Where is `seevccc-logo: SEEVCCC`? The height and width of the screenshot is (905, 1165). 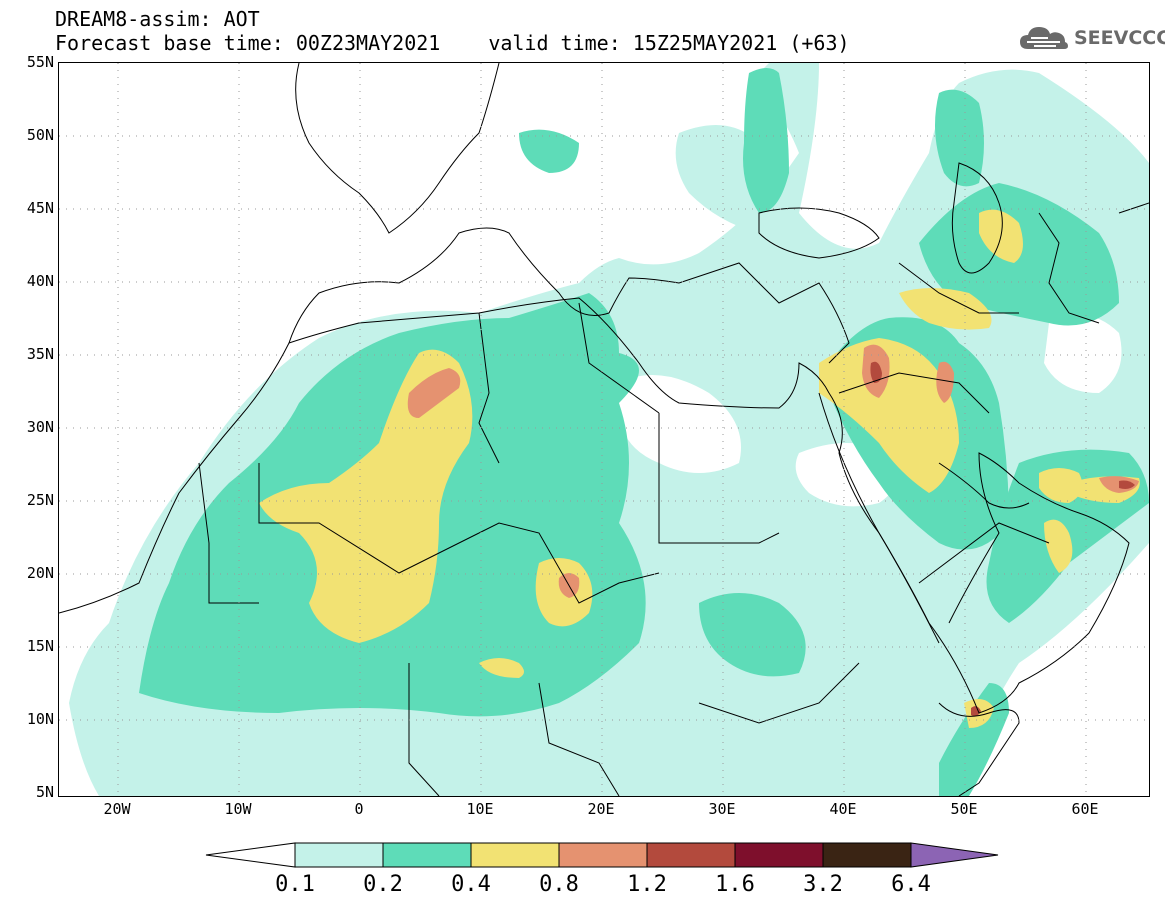
seevccc-logo: SEEVCCC is located at coordinates (1091, 41).